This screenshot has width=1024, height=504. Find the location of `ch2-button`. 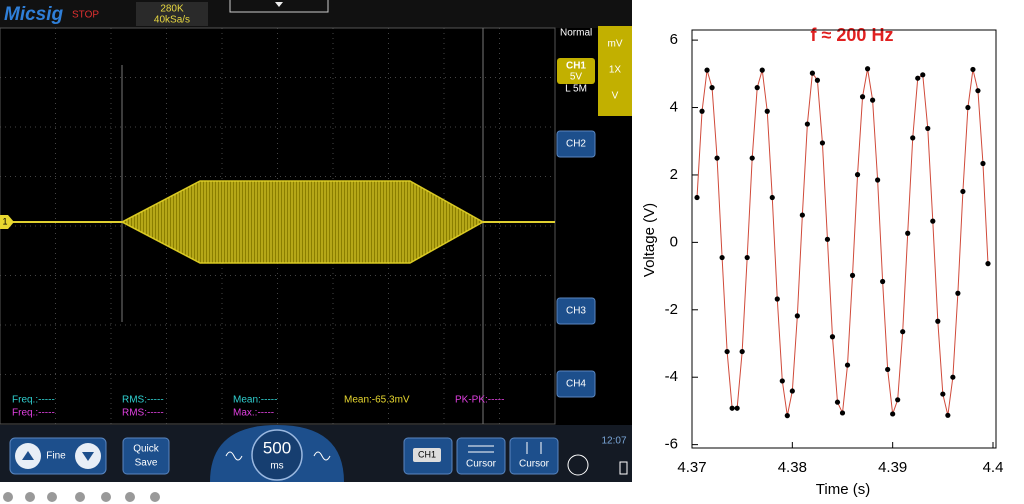

ch2-button is located at coordinates (576, 144).